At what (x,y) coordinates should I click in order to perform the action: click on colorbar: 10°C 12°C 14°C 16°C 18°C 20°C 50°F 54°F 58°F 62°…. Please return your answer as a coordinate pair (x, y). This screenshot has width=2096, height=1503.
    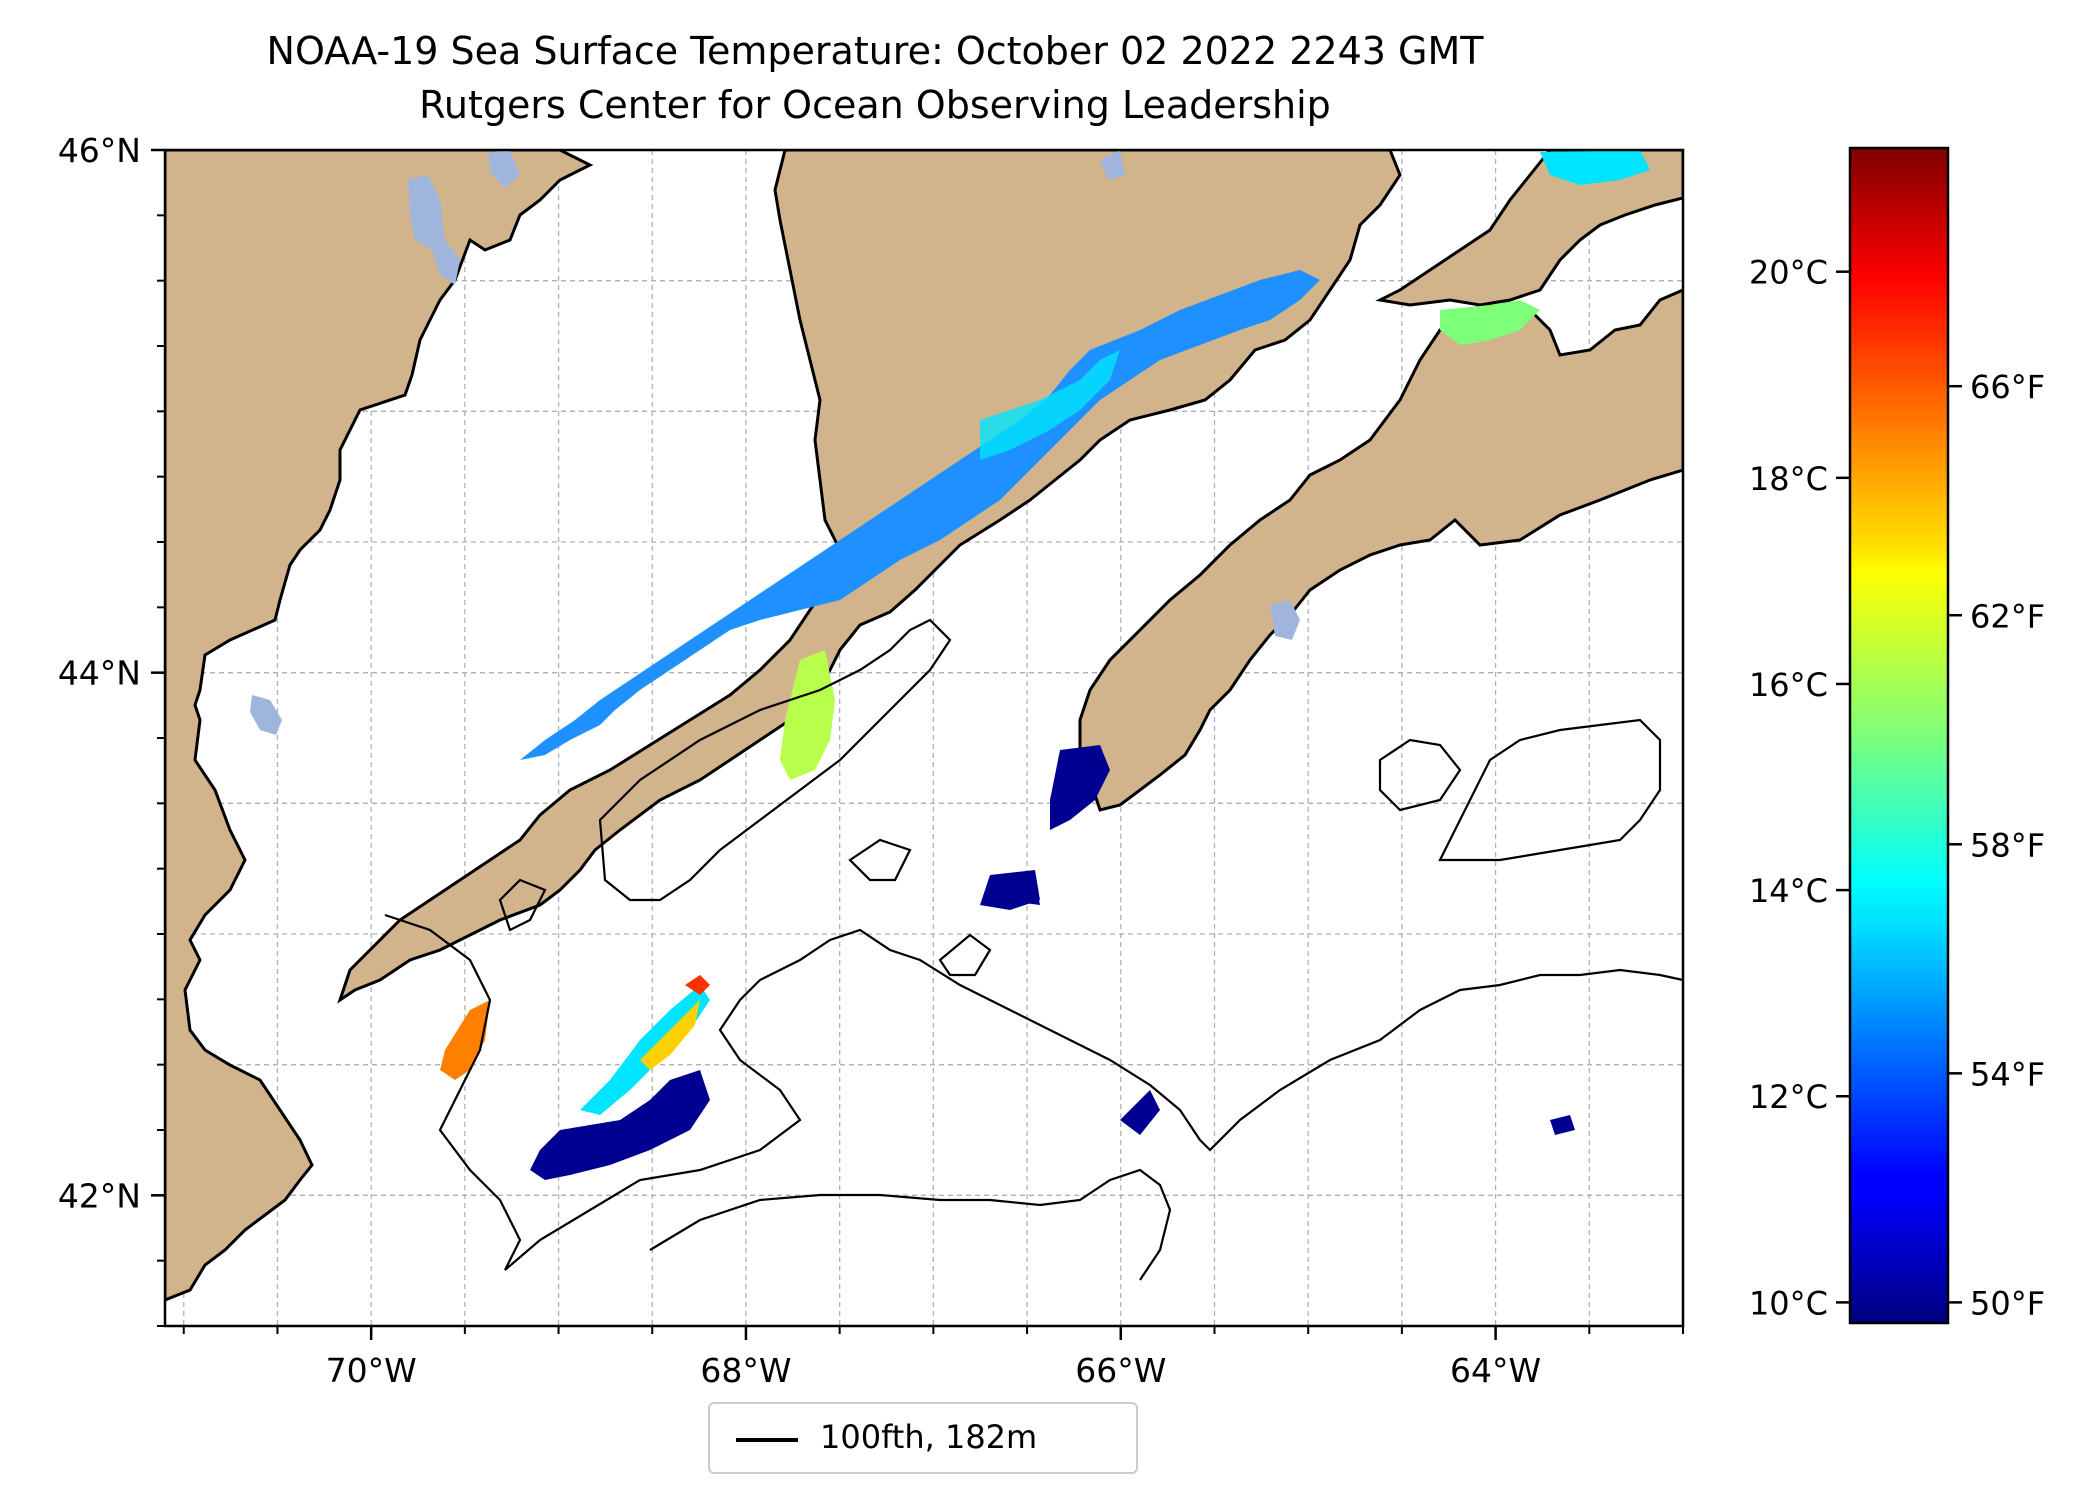
    Looking at the image, I should click on (1897, 735).